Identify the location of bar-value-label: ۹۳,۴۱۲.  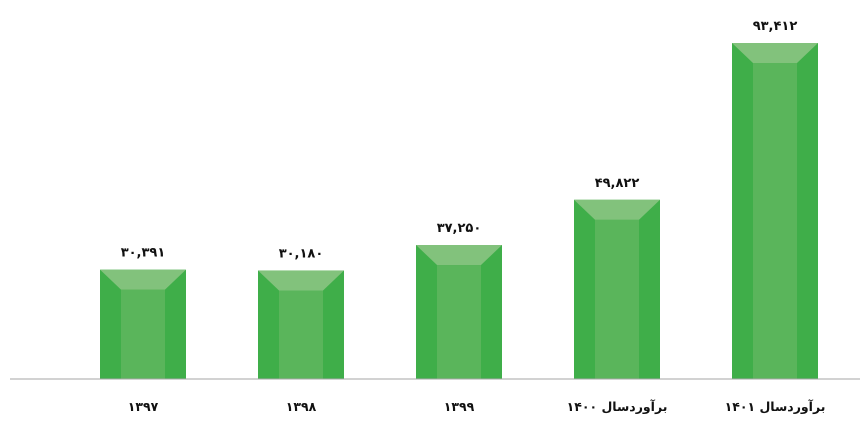
(775, 26).